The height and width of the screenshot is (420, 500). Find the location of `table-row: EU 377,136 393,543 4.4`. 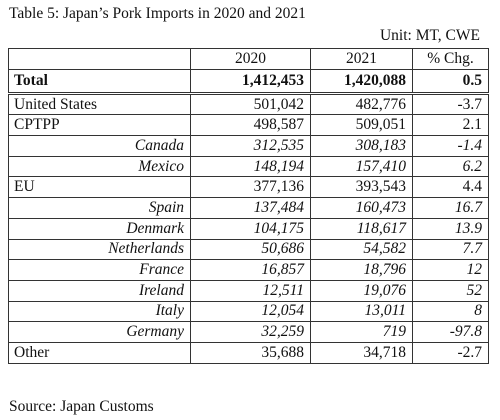

table-row: EU 377,136 393,543 4.4 is located at coordinates (248, 187).